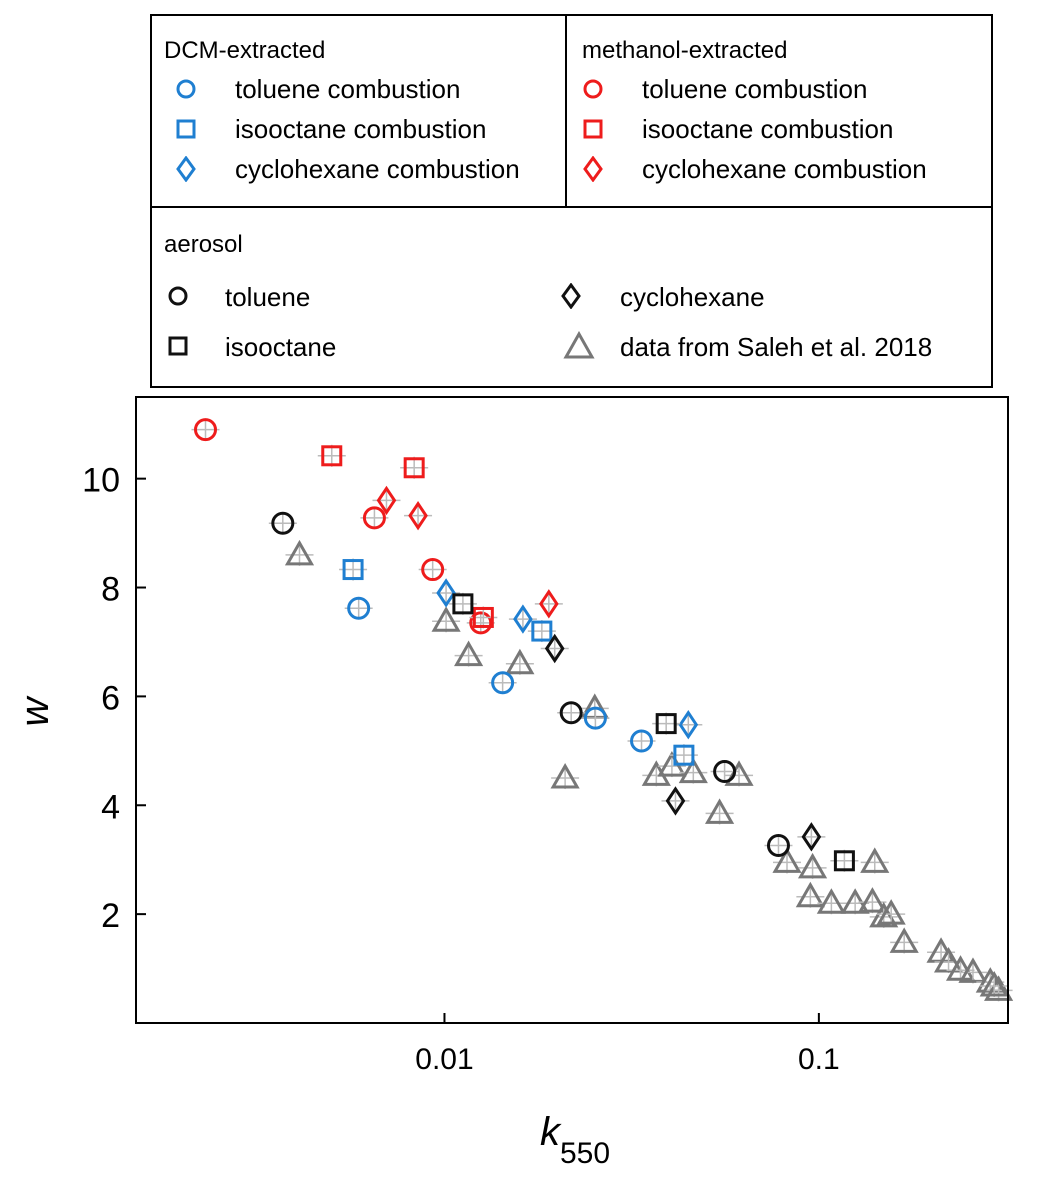 The height and width of the screenshot is (1190, 1042). I want to click on y-tick-label: 10, so click(101, 481).